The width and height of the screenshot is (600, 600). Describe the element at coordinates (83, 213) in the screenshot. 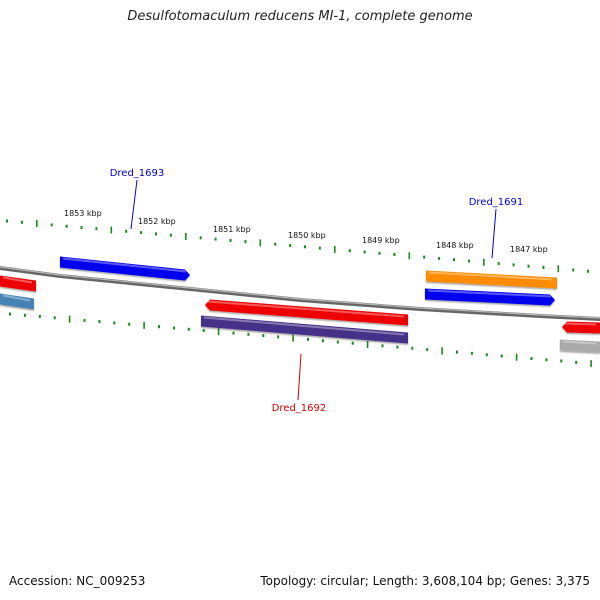

I see `tick-label: 1853 kbp` at that location.